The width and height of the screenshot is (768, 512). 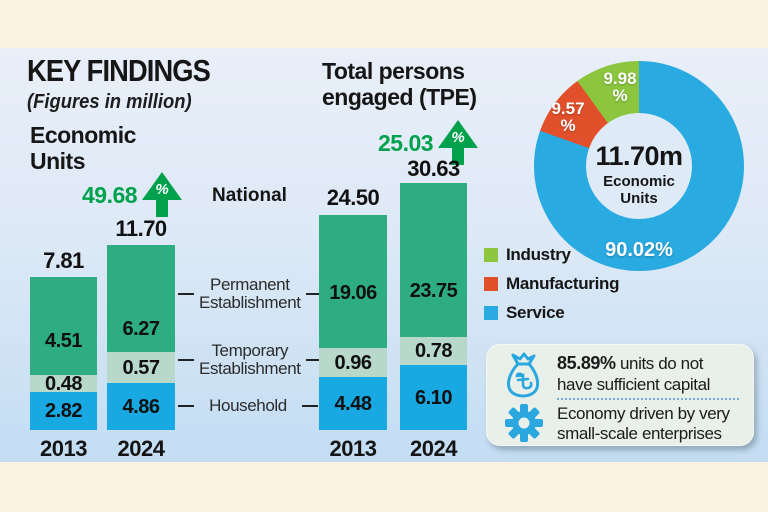 What do you see at coordinates (384, 487) in the screenshot?
I see `bottom-band` at bounding box center [384, 487].